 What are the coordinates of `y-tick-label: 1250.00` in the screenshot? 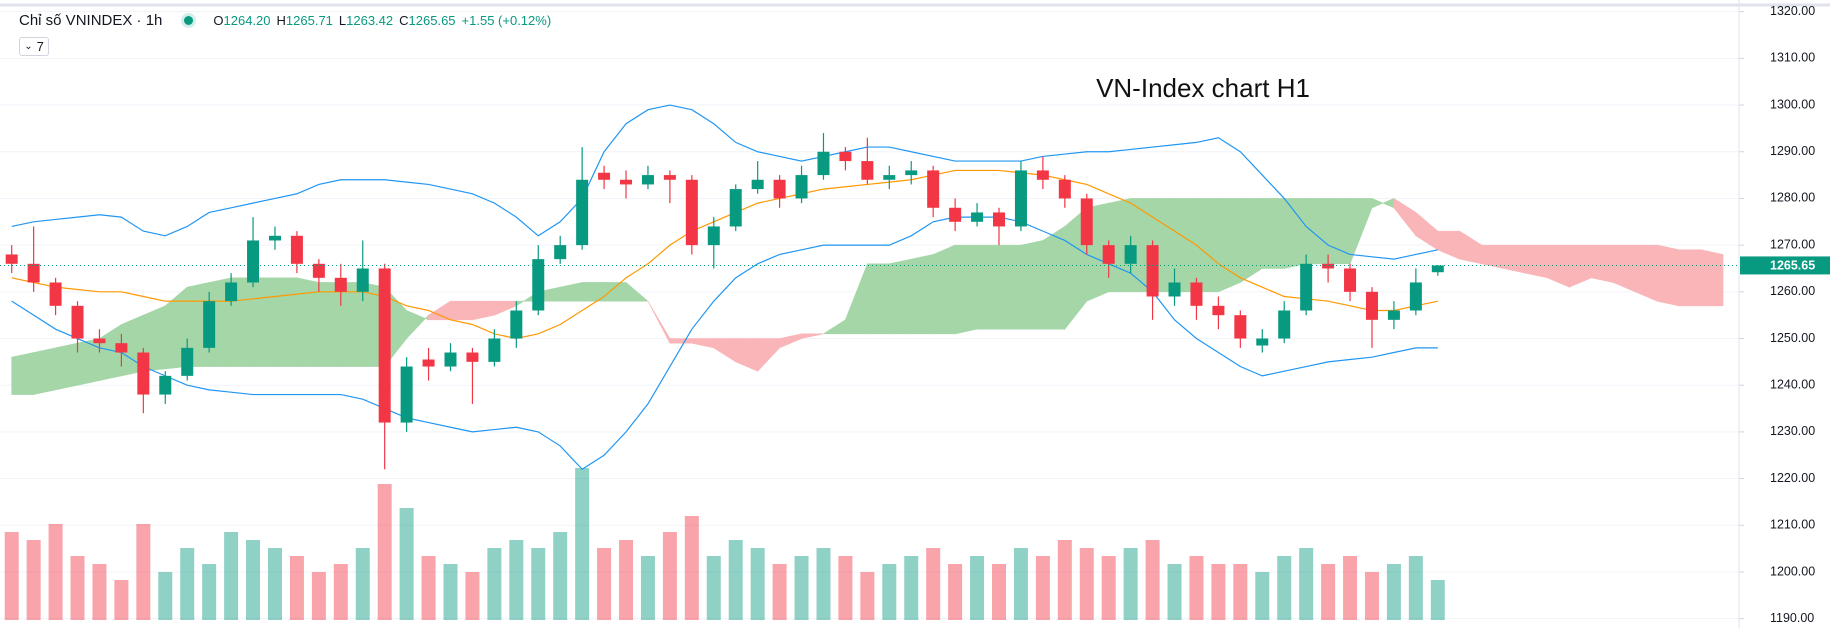 It's located at (1792, 338).